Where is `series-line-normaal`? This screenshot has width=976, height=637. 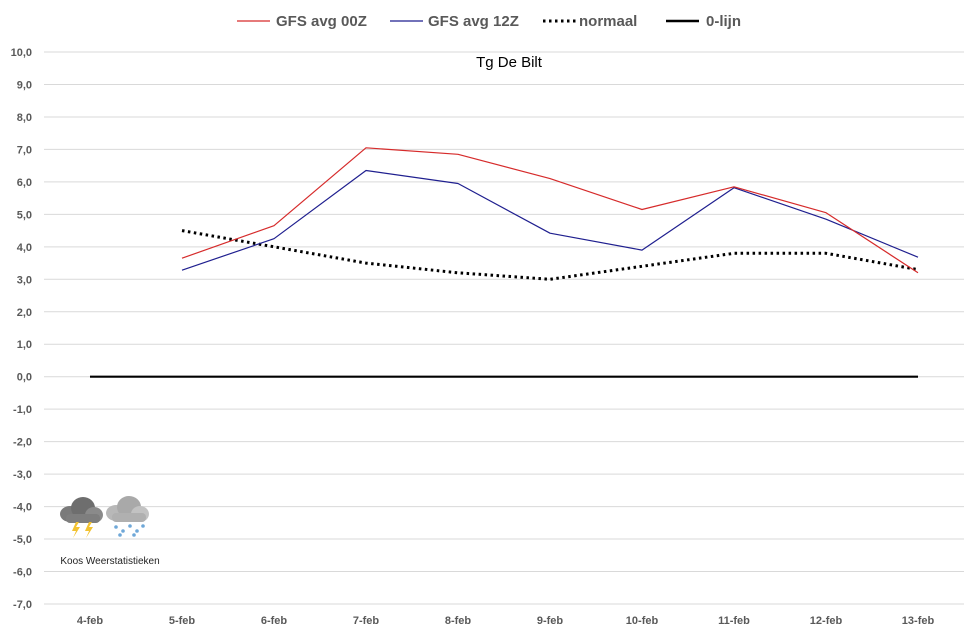 series-line-normaal is located at coordinates (550, 255).